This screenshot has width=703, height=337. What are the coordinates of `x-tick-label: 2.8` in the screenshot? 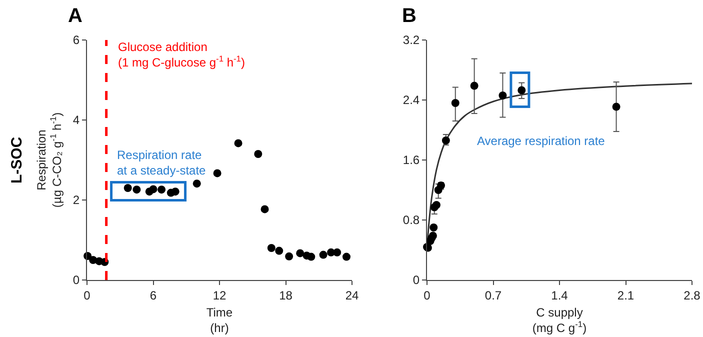 It's located at (692, 295).